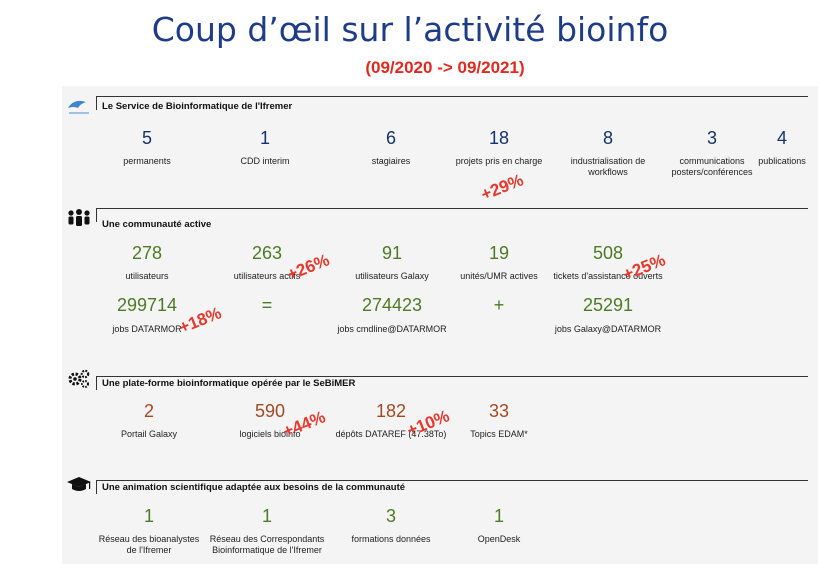  What do you see at coordinates (391, 161) in the screenshot?
I see `stat-label: stagiaires` at bounding box center [391, 161].